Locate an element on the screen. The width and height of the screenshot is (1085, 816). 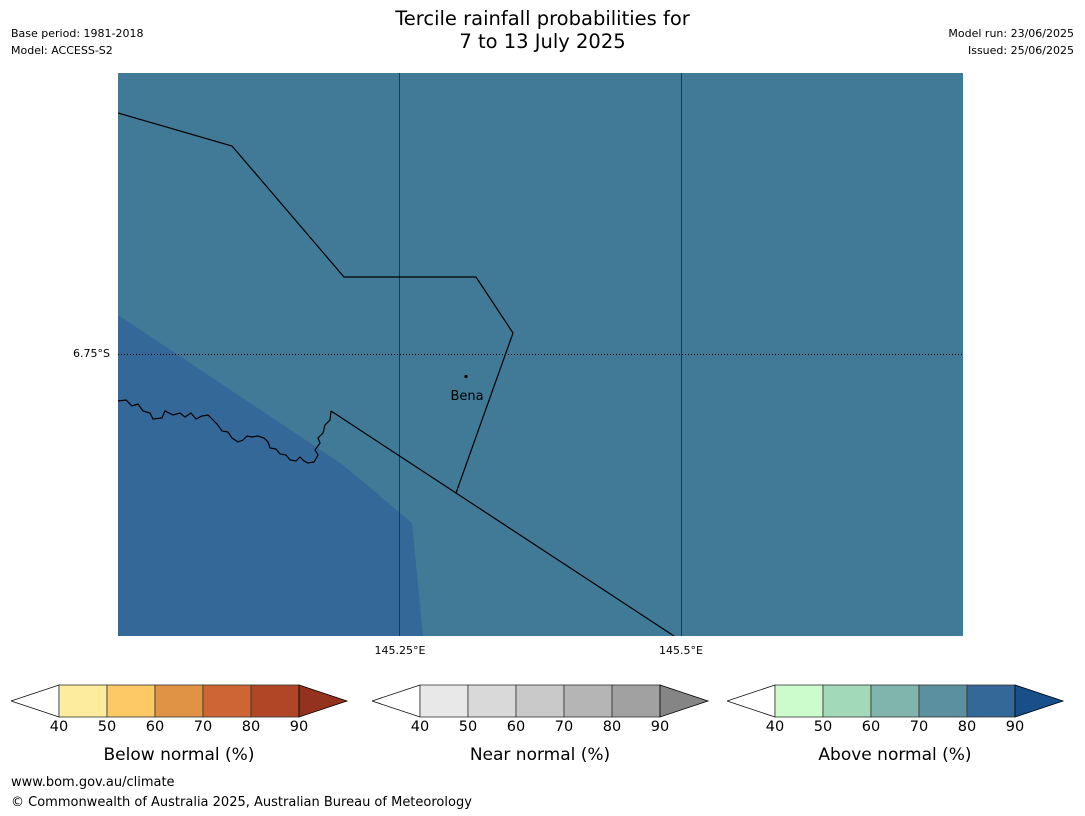
district-boundary is located at coordinates (224, 431).